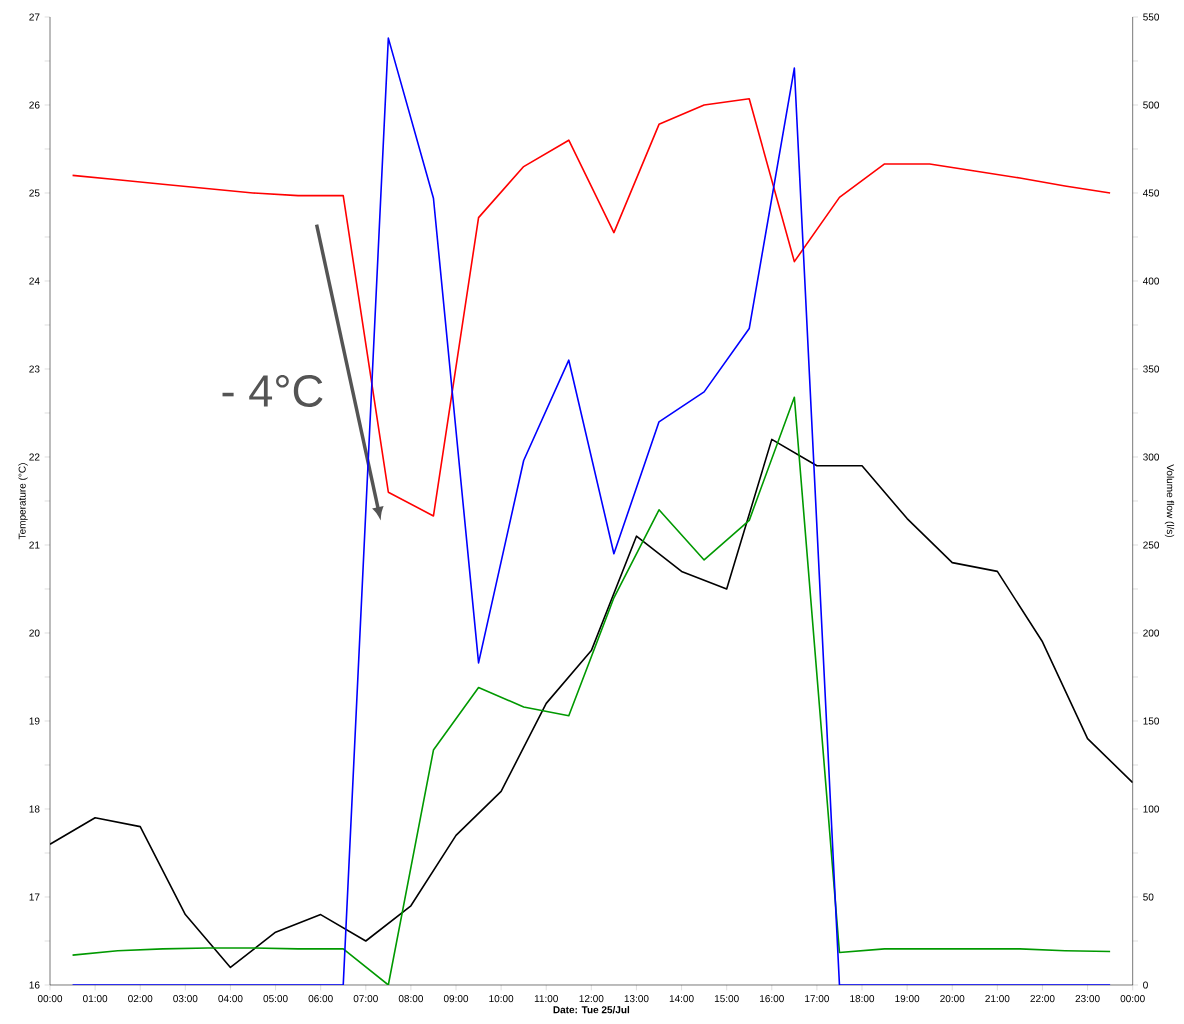 This screenshot has height=1024, width=1184. I want to click on y-tick-label: 20, so click(34, 633).